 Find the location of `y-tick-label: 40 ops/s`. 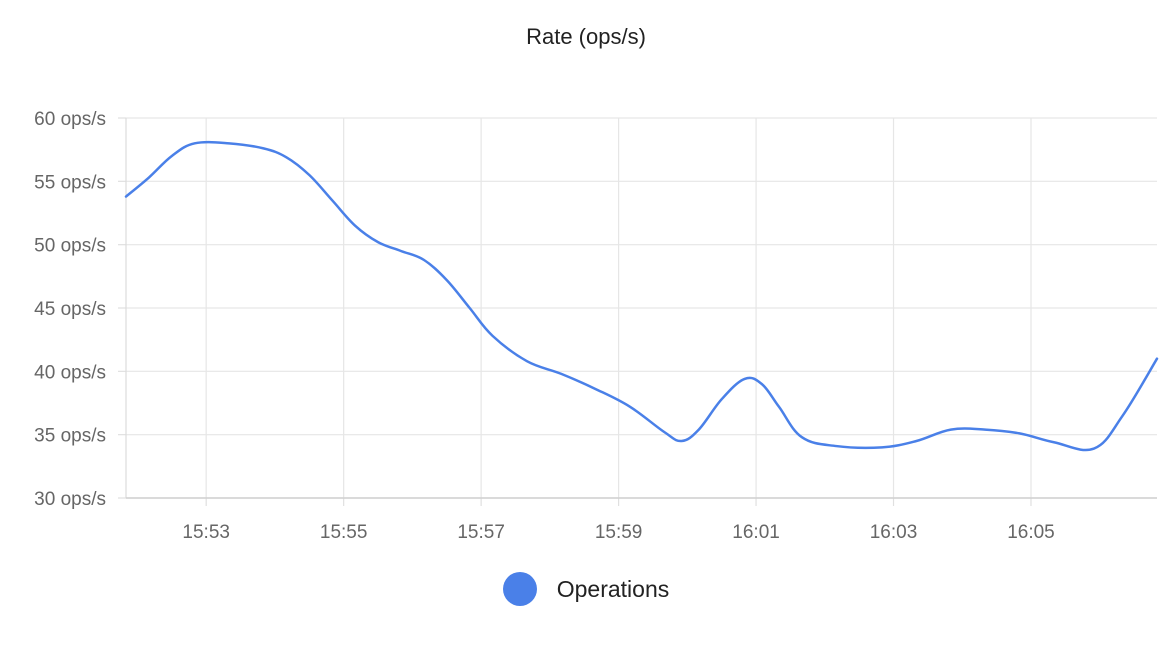

y-tick-label: 40 ops/s is located at coordinates (70, 372).